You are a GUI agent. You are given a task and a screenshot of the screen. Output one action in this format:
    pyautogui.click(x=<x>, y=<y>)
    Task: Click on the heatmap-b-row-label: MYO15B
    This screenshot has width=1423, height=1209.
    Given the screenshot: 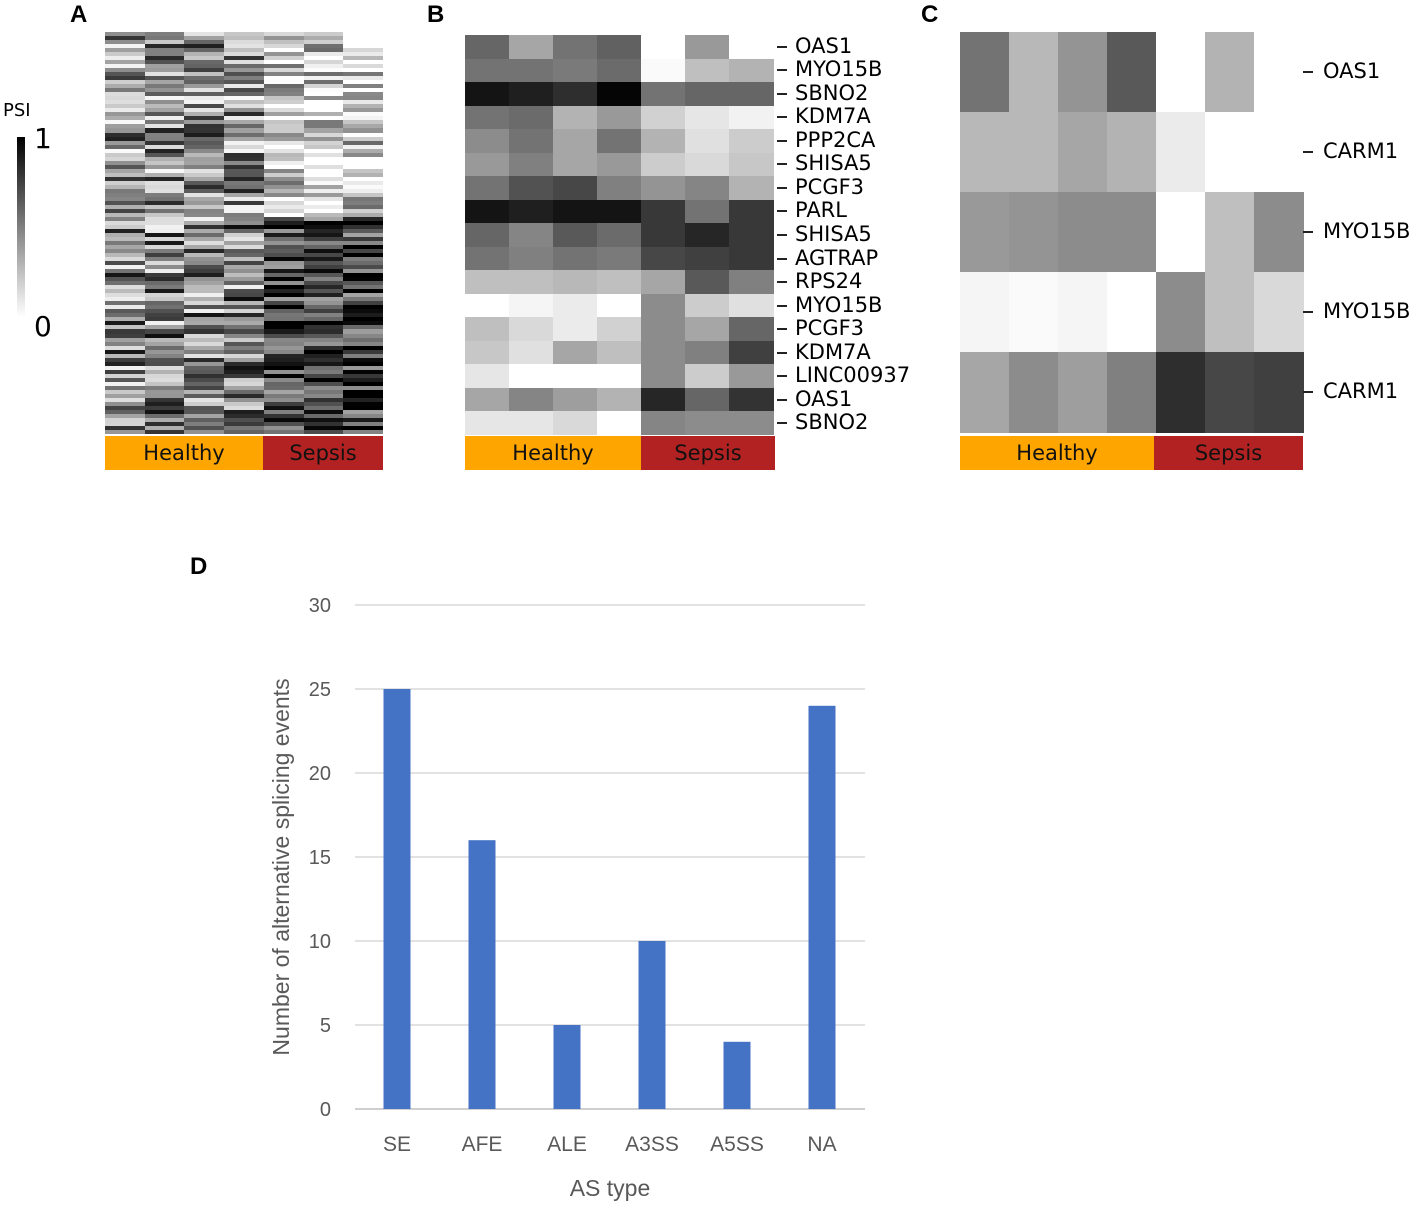 What is the action you would take?
    pyautogui.click(x=839, y=304)
    